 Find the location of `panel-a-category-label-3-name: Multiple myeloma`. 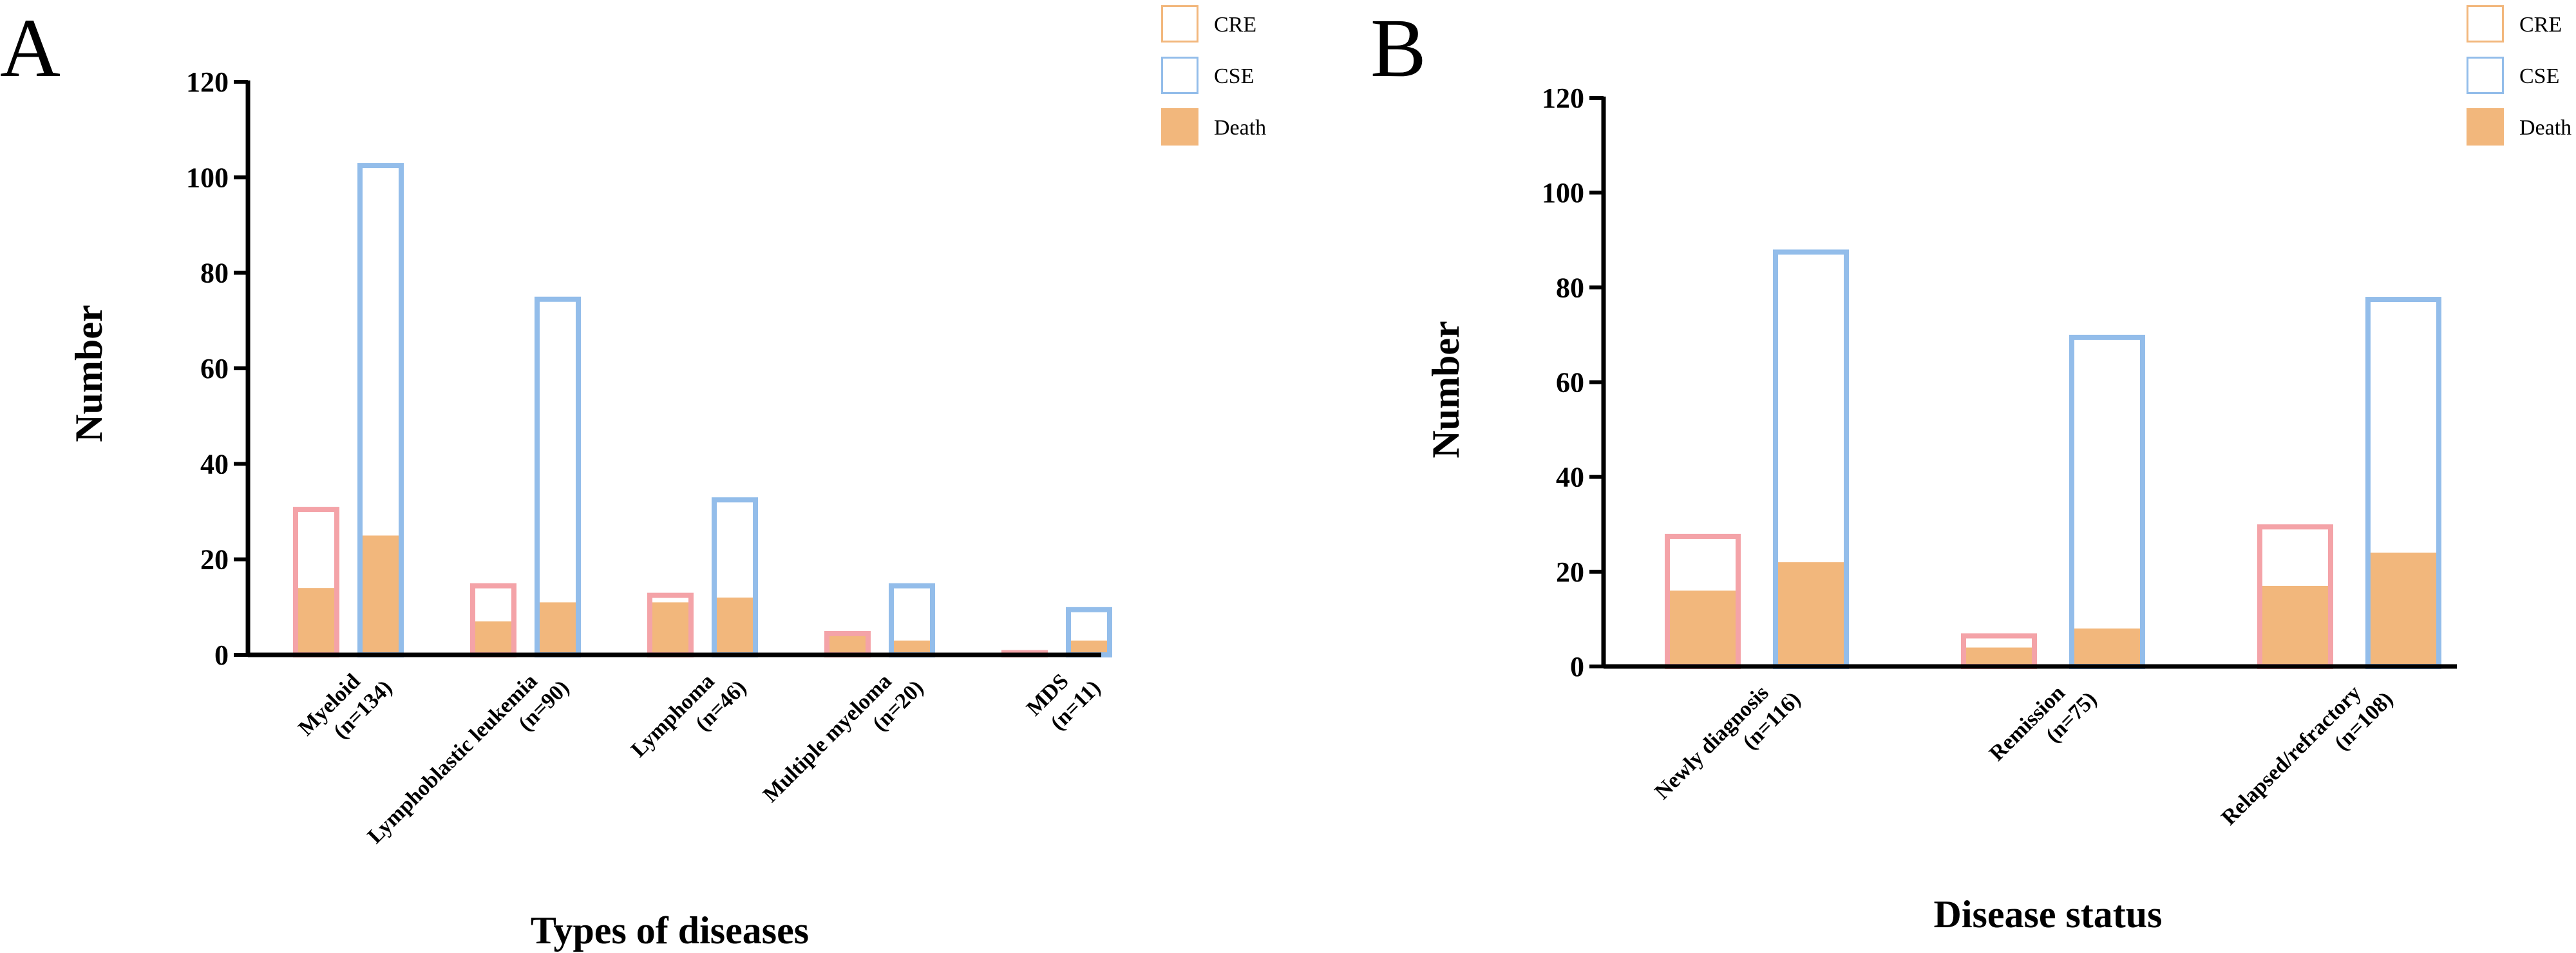

panel-a-category-label-3-name: Multiple myeloma is located at coordinates (827, 738).